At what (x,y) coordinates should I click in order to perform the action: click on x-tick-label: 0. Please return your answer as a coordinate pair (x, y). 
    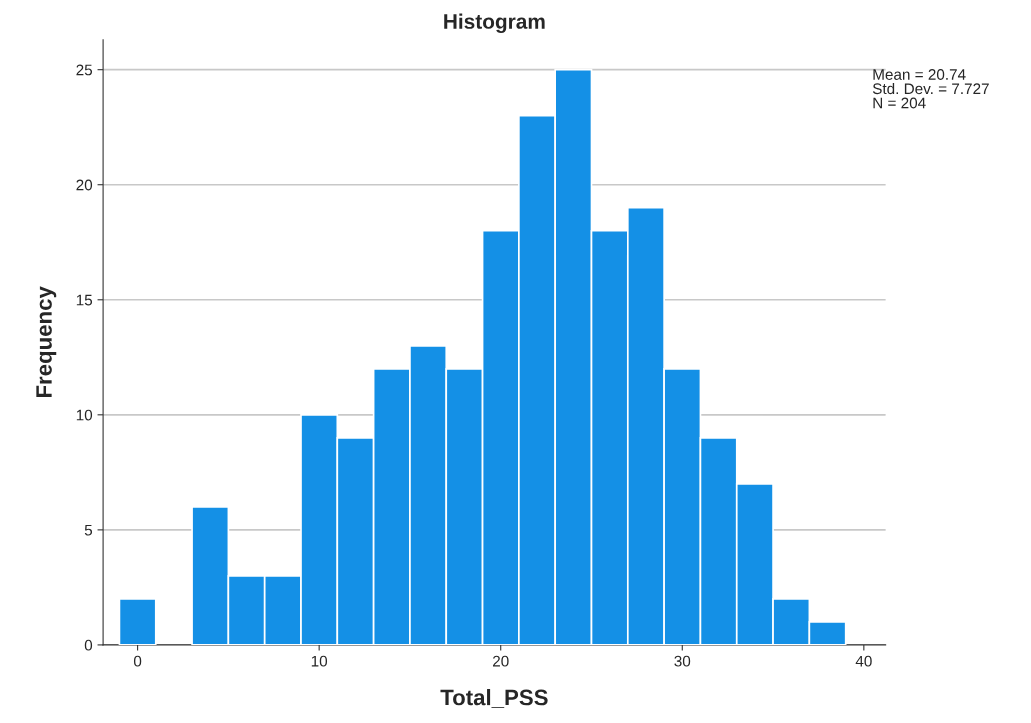
    Looking at the image, I should click on (137, 661).